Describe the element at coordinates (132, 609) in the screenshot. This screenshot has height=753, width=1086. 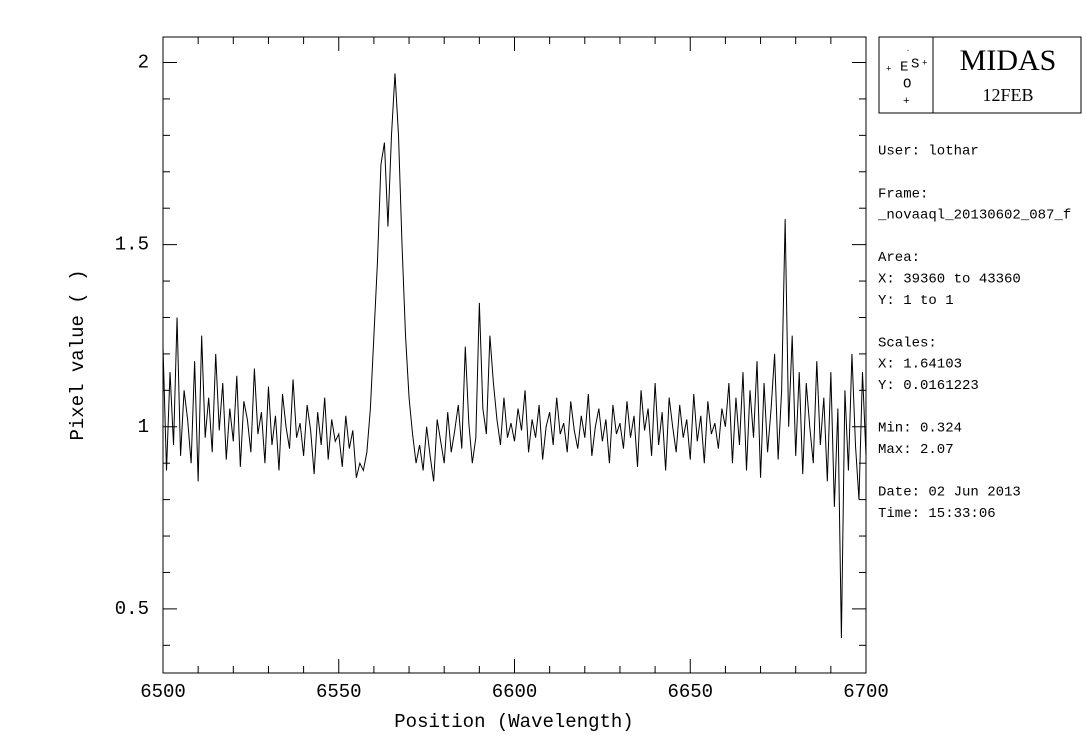
I see `y-tick-label: 0.5` at that location.